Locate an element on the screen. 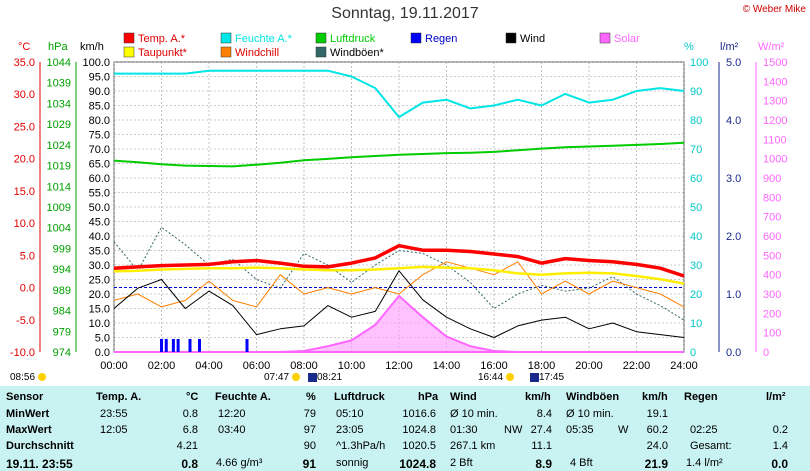 The image size is (810, 471). max-hum-time: 03:40 is located at coordinates (232, 430).